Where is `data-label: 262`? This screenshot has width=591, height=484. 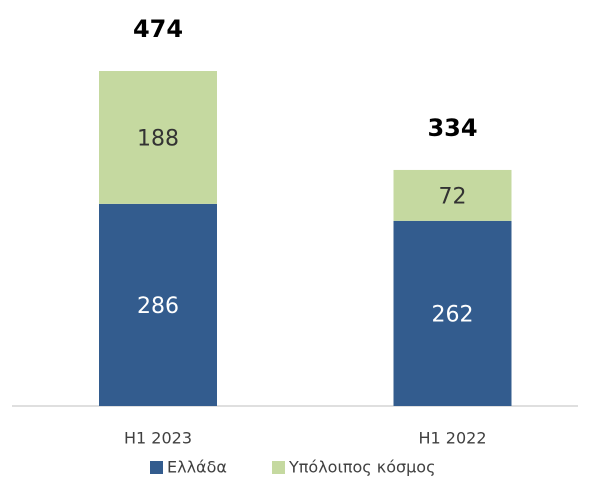 data-label: 262 is located at coordinates (453, 314).